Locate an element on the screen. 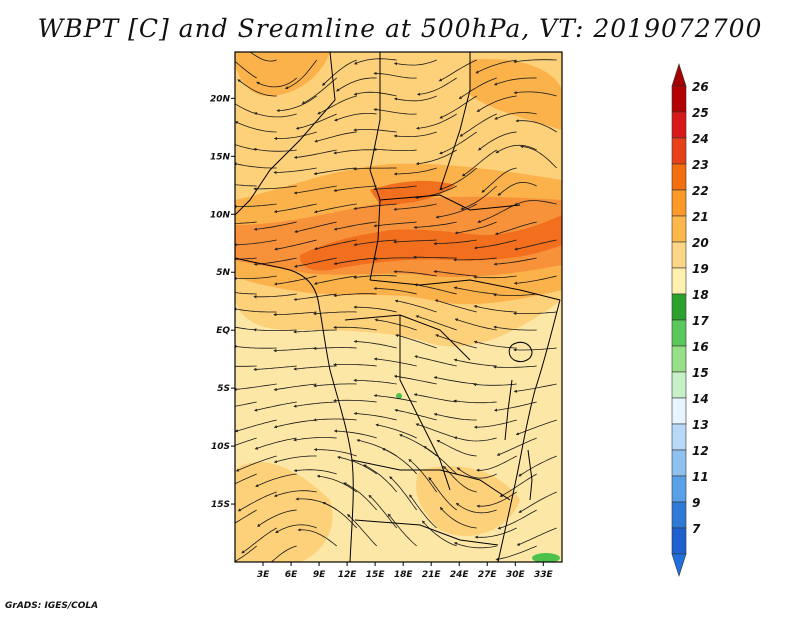 The height and width of the screenshot is (618, 800). lat-label: 10N is located at coordinates (220, 215).